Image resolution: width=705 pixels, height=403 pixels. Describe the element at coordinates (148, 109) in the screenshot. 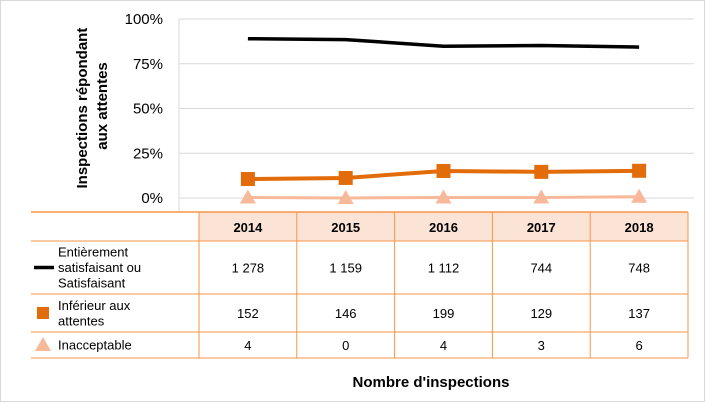

I see `y-tick-label: 50%` at that location.